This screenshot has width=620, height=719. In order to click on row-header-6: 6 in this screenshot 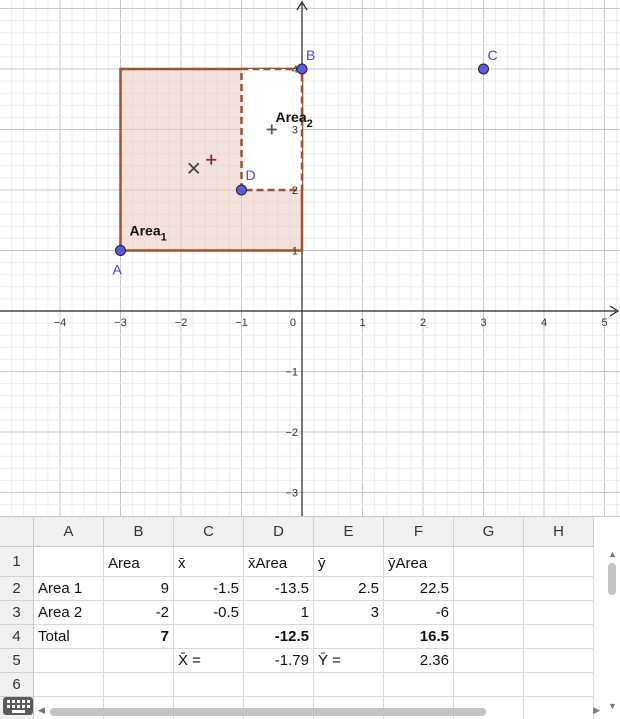, I will do `click(17, 685)`.